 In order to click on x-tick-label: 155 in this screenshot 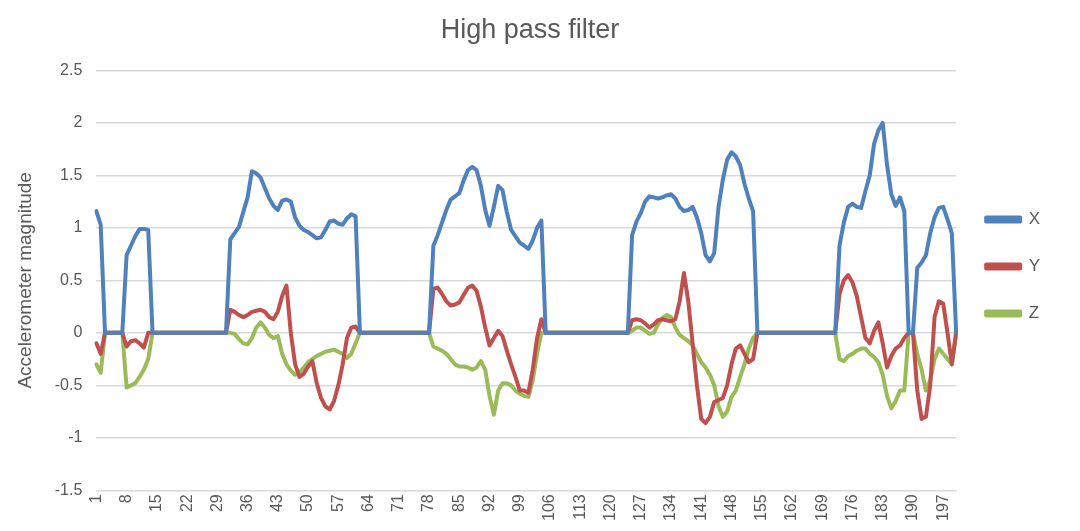, I will do `click(761, 508)`.